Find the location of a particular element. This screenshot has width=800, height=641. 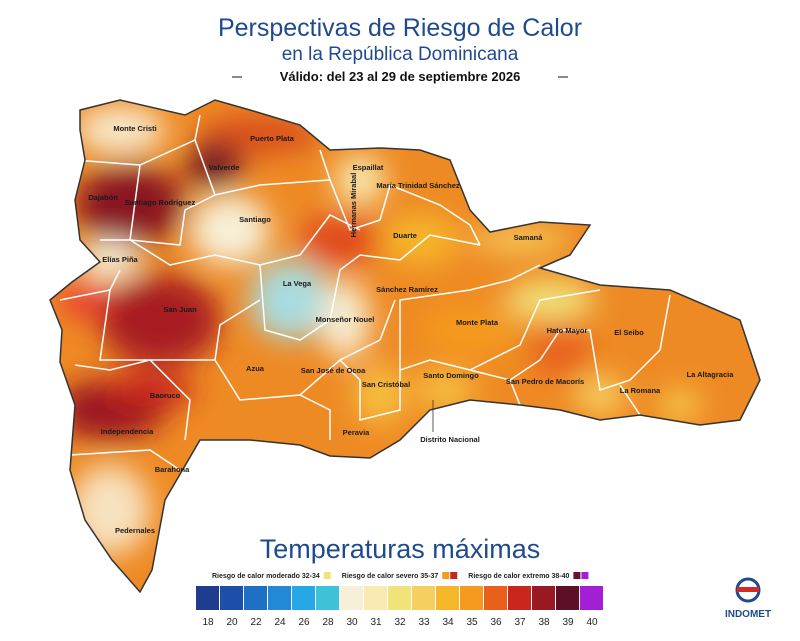

province-label: María Trinidad Sánchez is located at coordinates (418, 185).